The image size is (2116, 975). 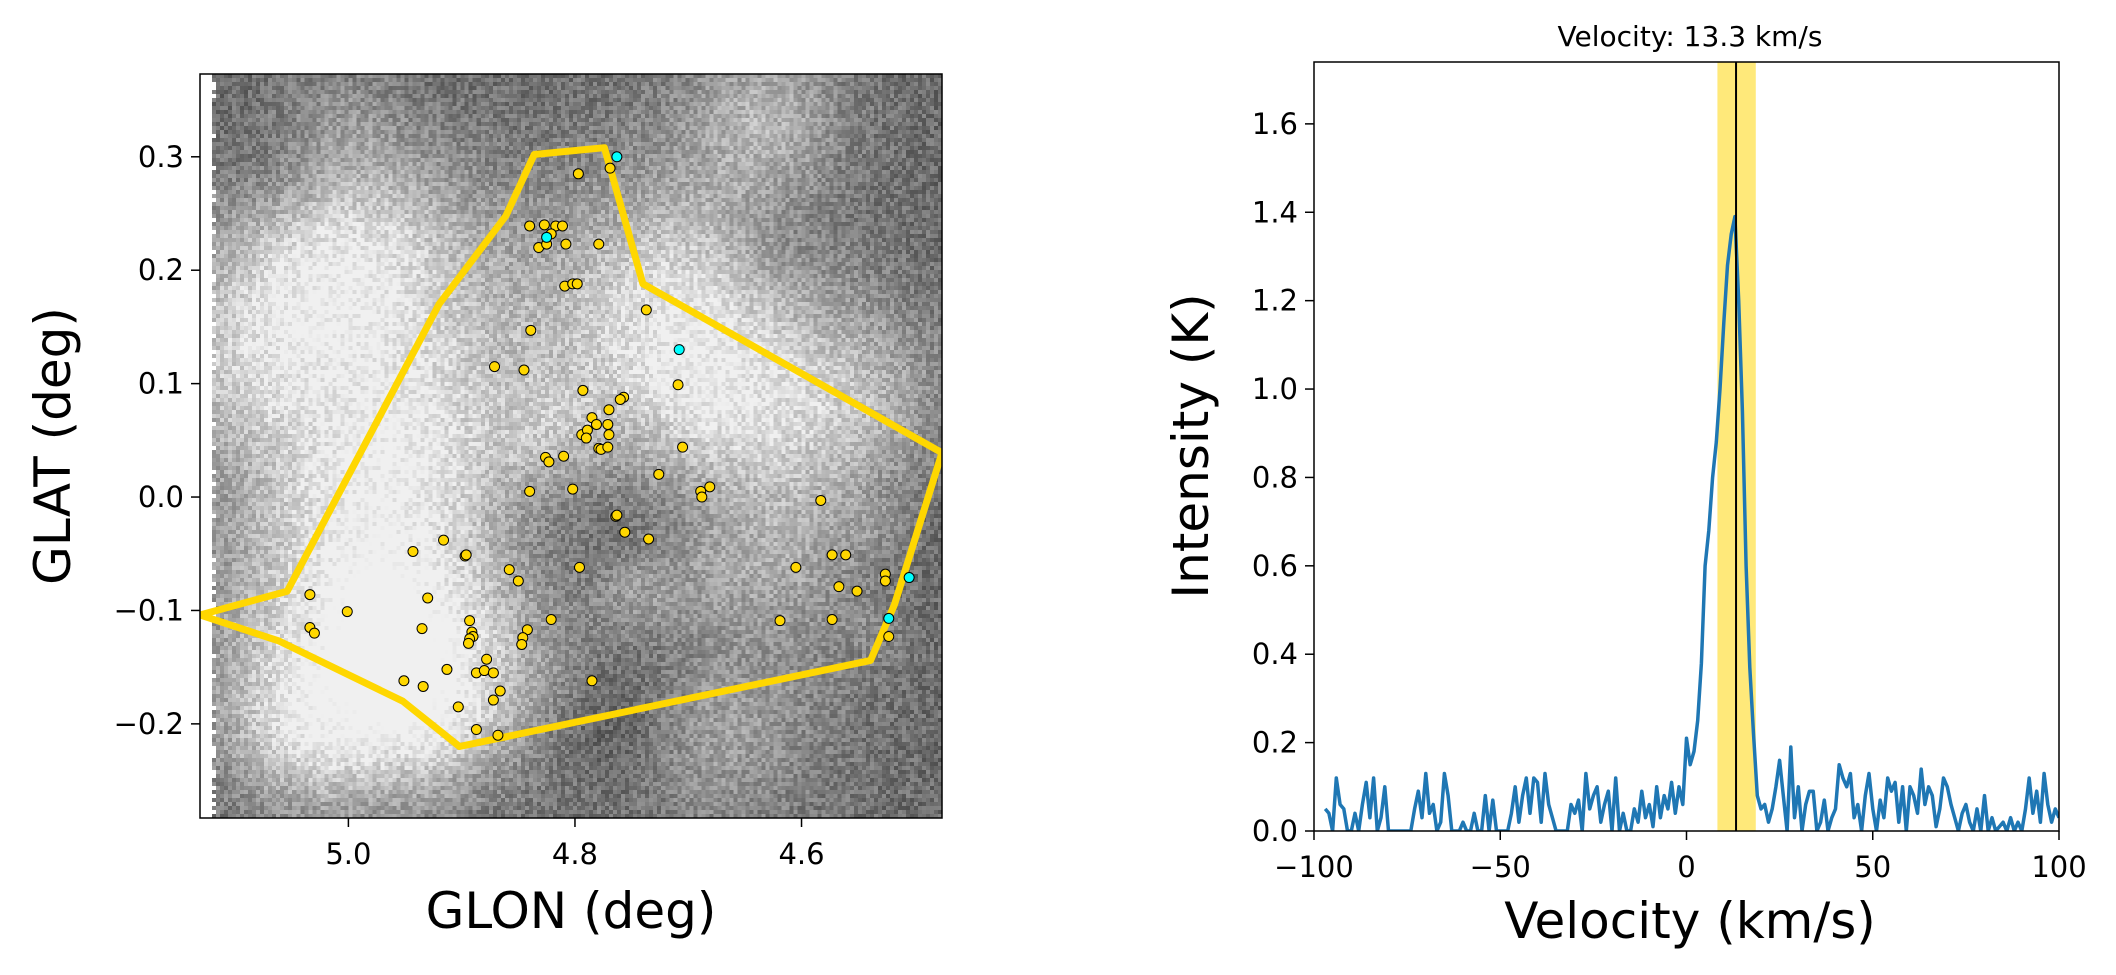 I want to click on x-tick-label: 4.6, so click(x=801, y=854).